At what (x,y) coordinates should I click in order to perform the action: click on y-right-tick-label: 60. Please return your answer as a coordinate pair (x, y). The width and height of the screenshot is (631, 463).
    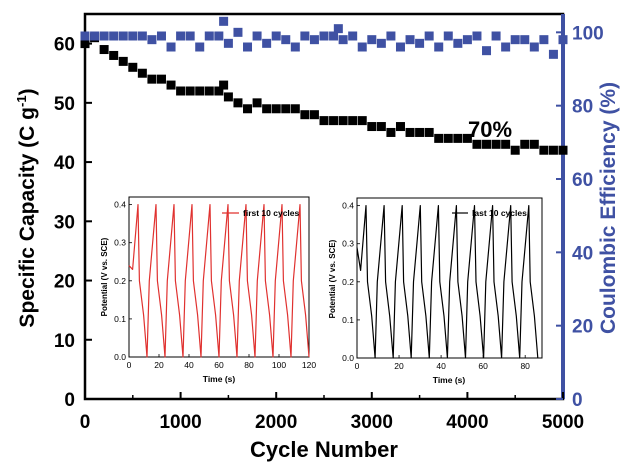
    Looking at the image, I should click on (582, 180).